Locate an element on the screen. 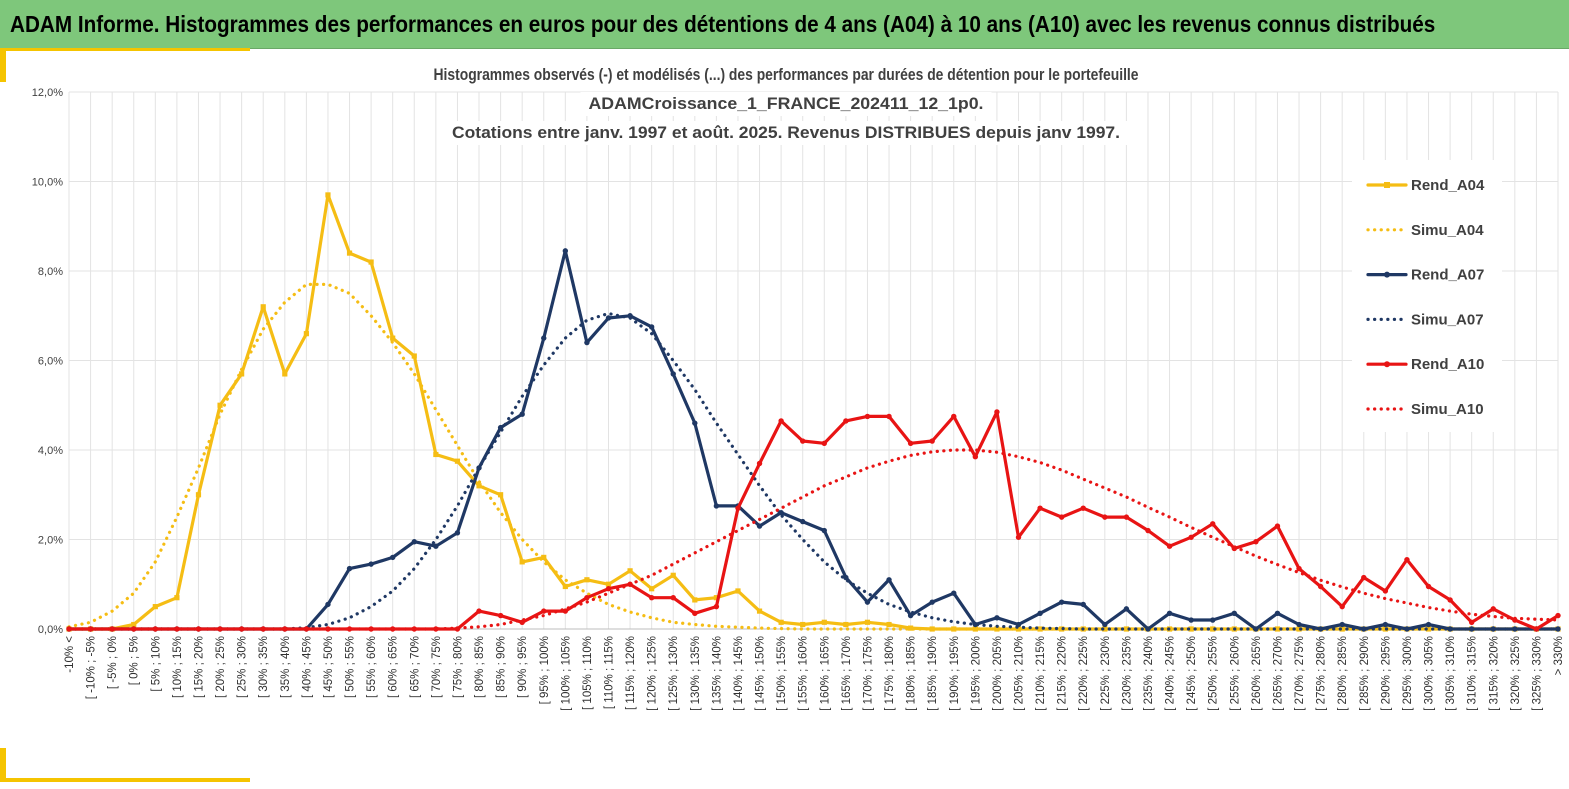 The height and width of the screenshot is (789, 1569). x-tick-label: [ 175% ; 180% is located at coordinates (890, 673).